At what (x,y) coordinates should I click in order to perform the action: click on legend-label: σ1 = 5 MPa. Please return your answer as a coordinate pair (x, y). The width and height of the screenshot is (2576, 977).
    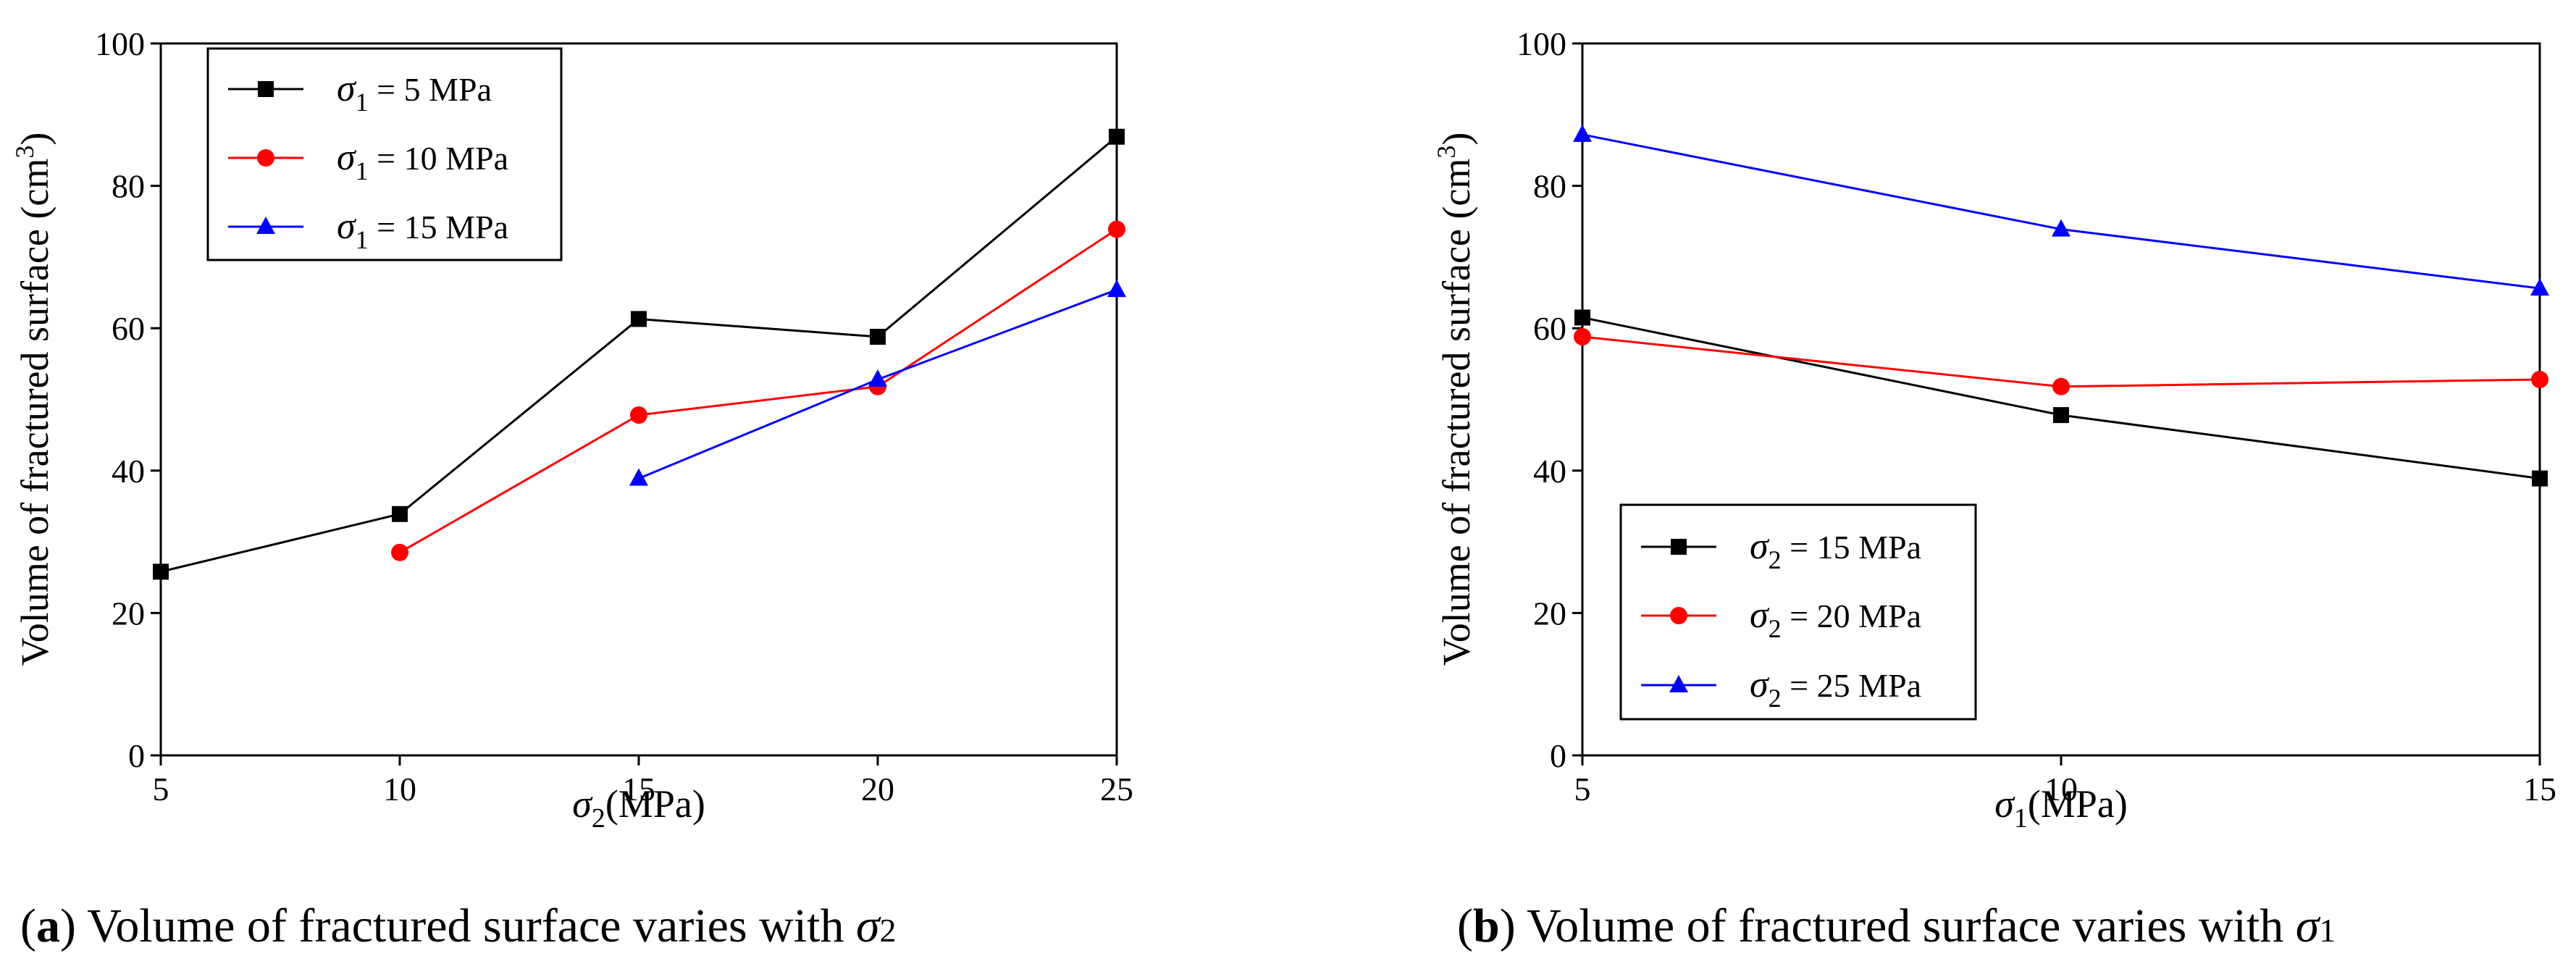
    Looking at the image, I should click on (414, 92).